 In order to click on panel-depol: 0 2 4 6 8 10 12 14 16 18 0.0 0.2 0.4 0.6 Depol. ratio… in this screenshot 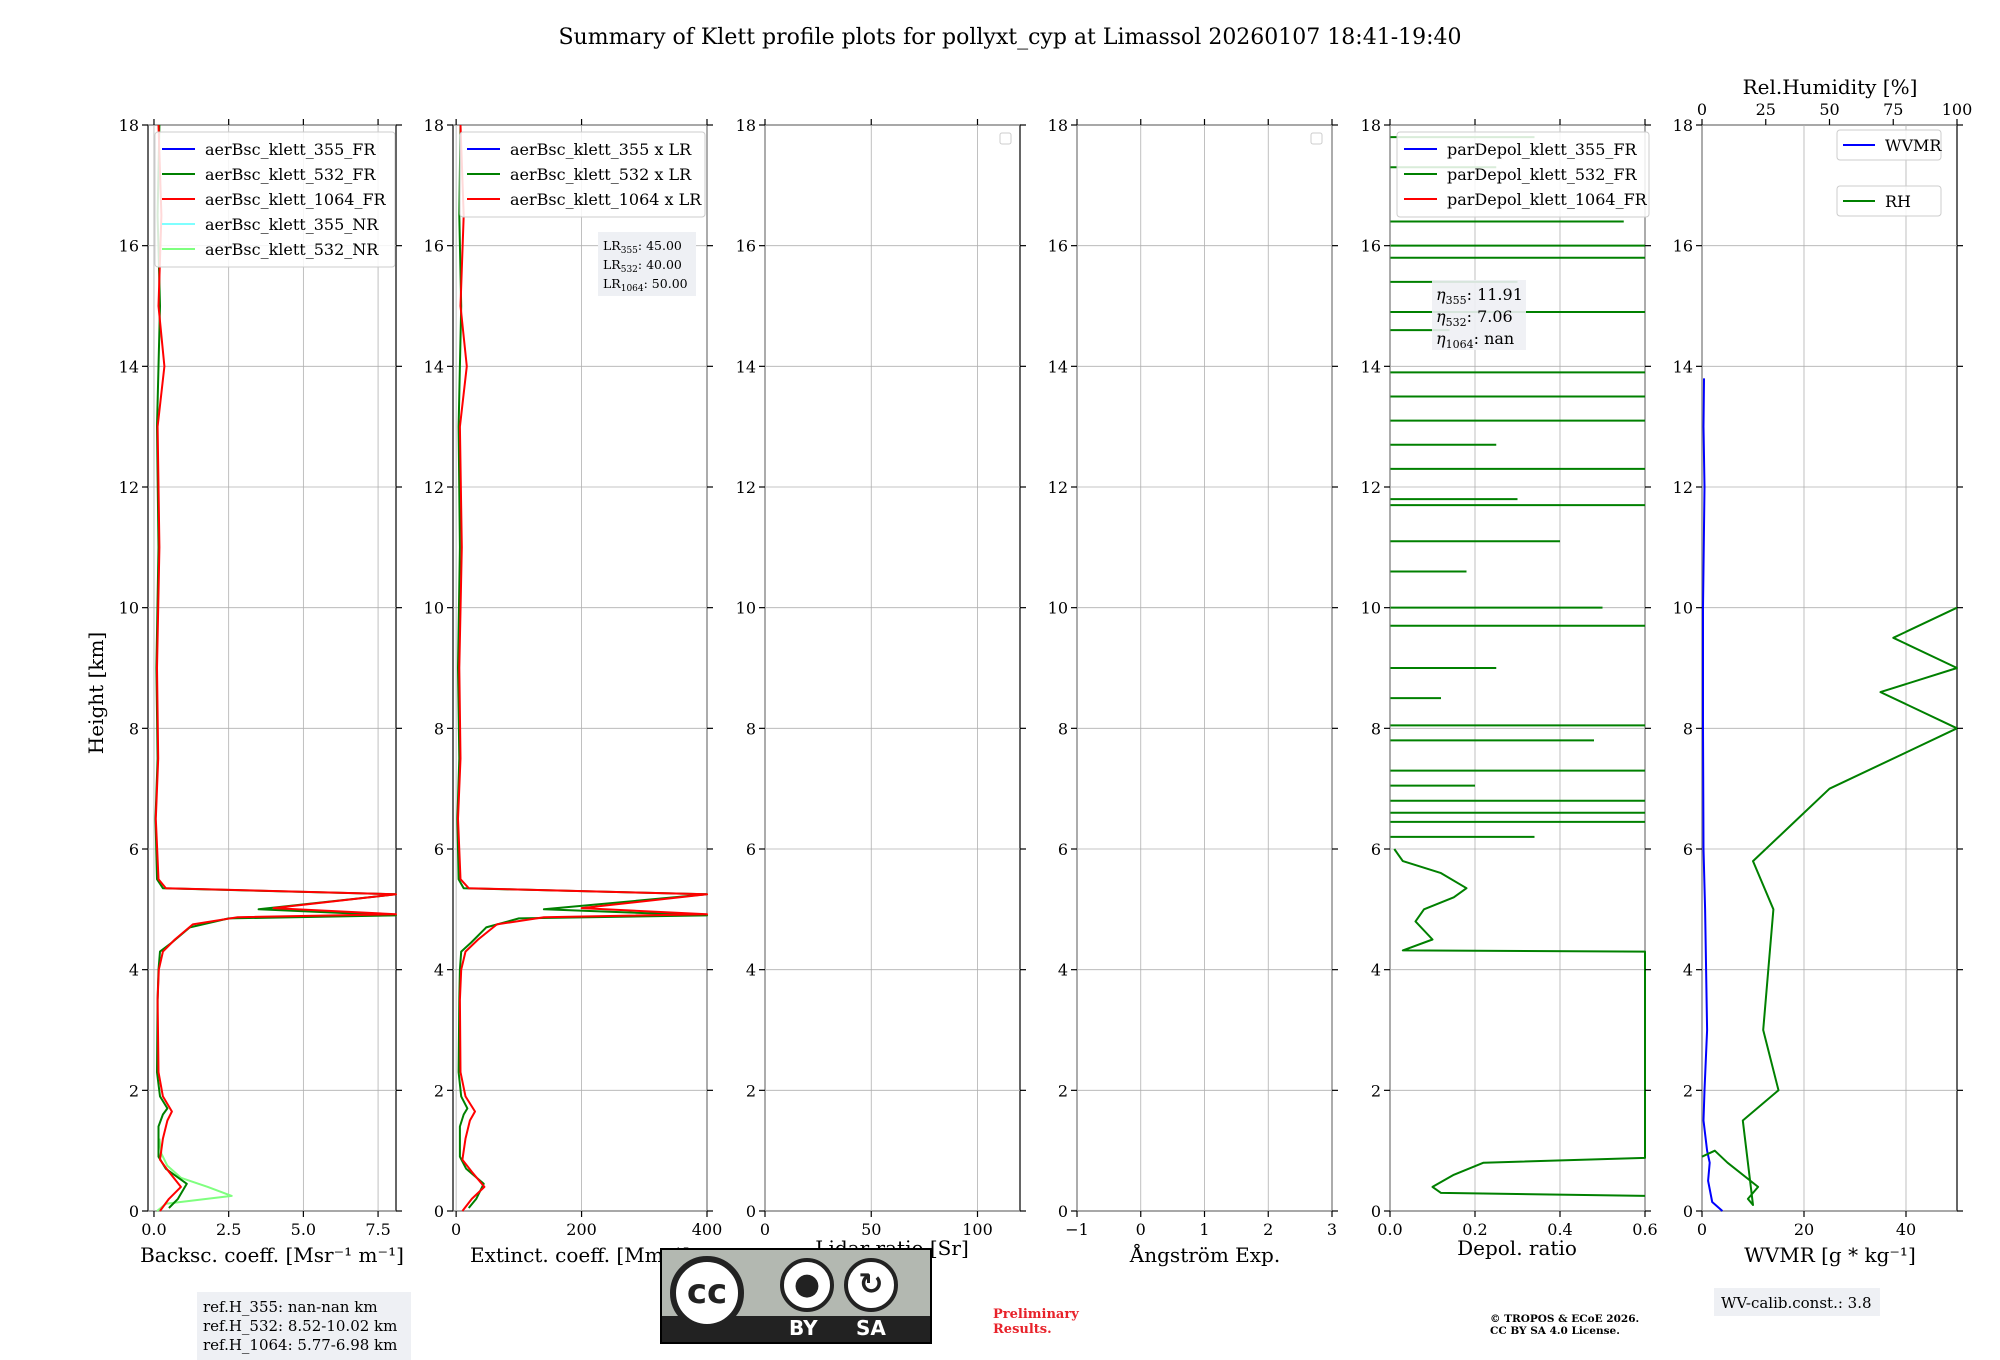, I will do `click(1509, 688)`.